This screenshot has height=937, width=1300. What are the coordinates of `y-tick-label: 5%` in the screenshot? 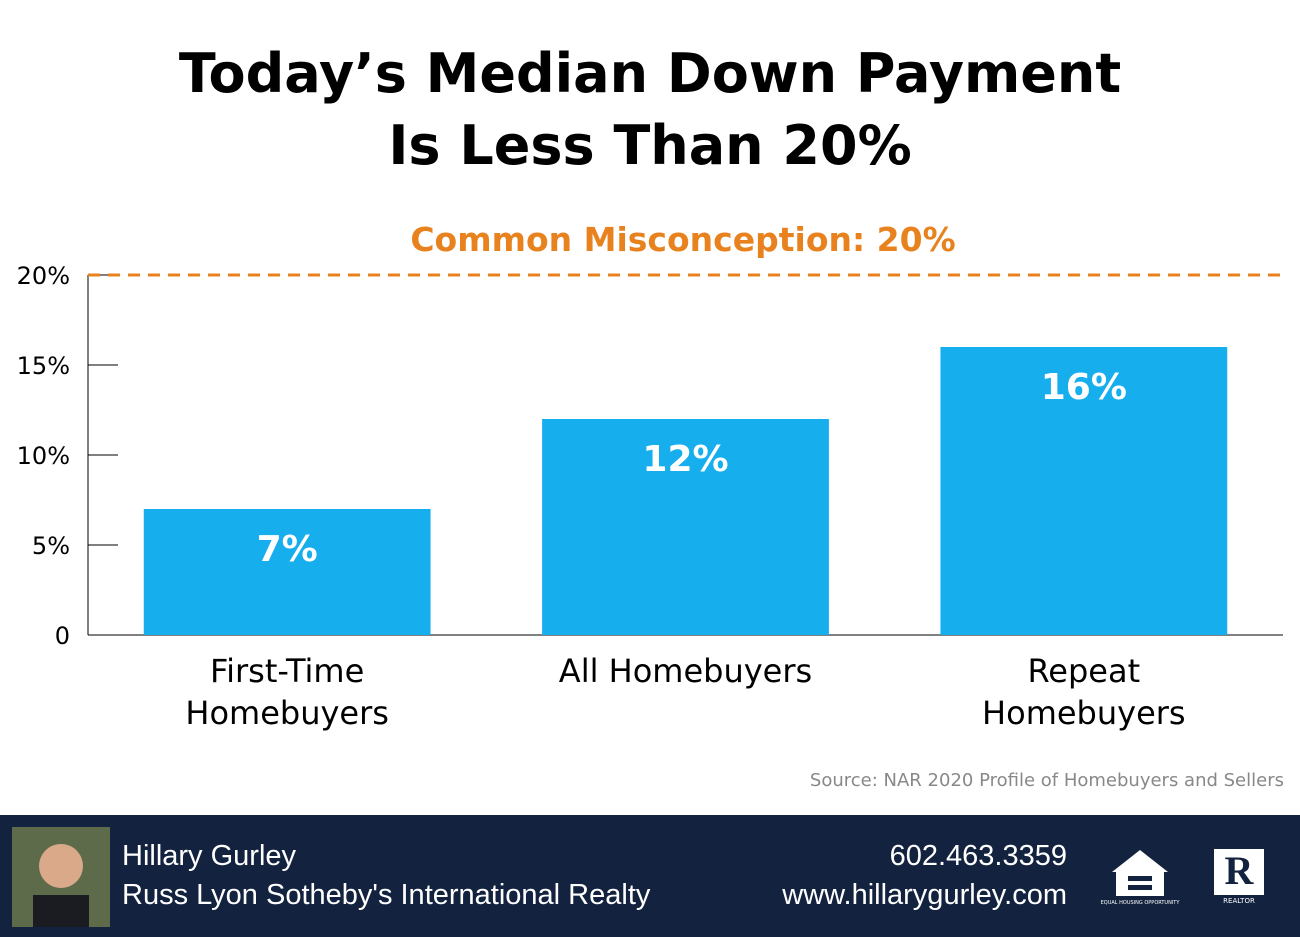 It's located at (51, 546).